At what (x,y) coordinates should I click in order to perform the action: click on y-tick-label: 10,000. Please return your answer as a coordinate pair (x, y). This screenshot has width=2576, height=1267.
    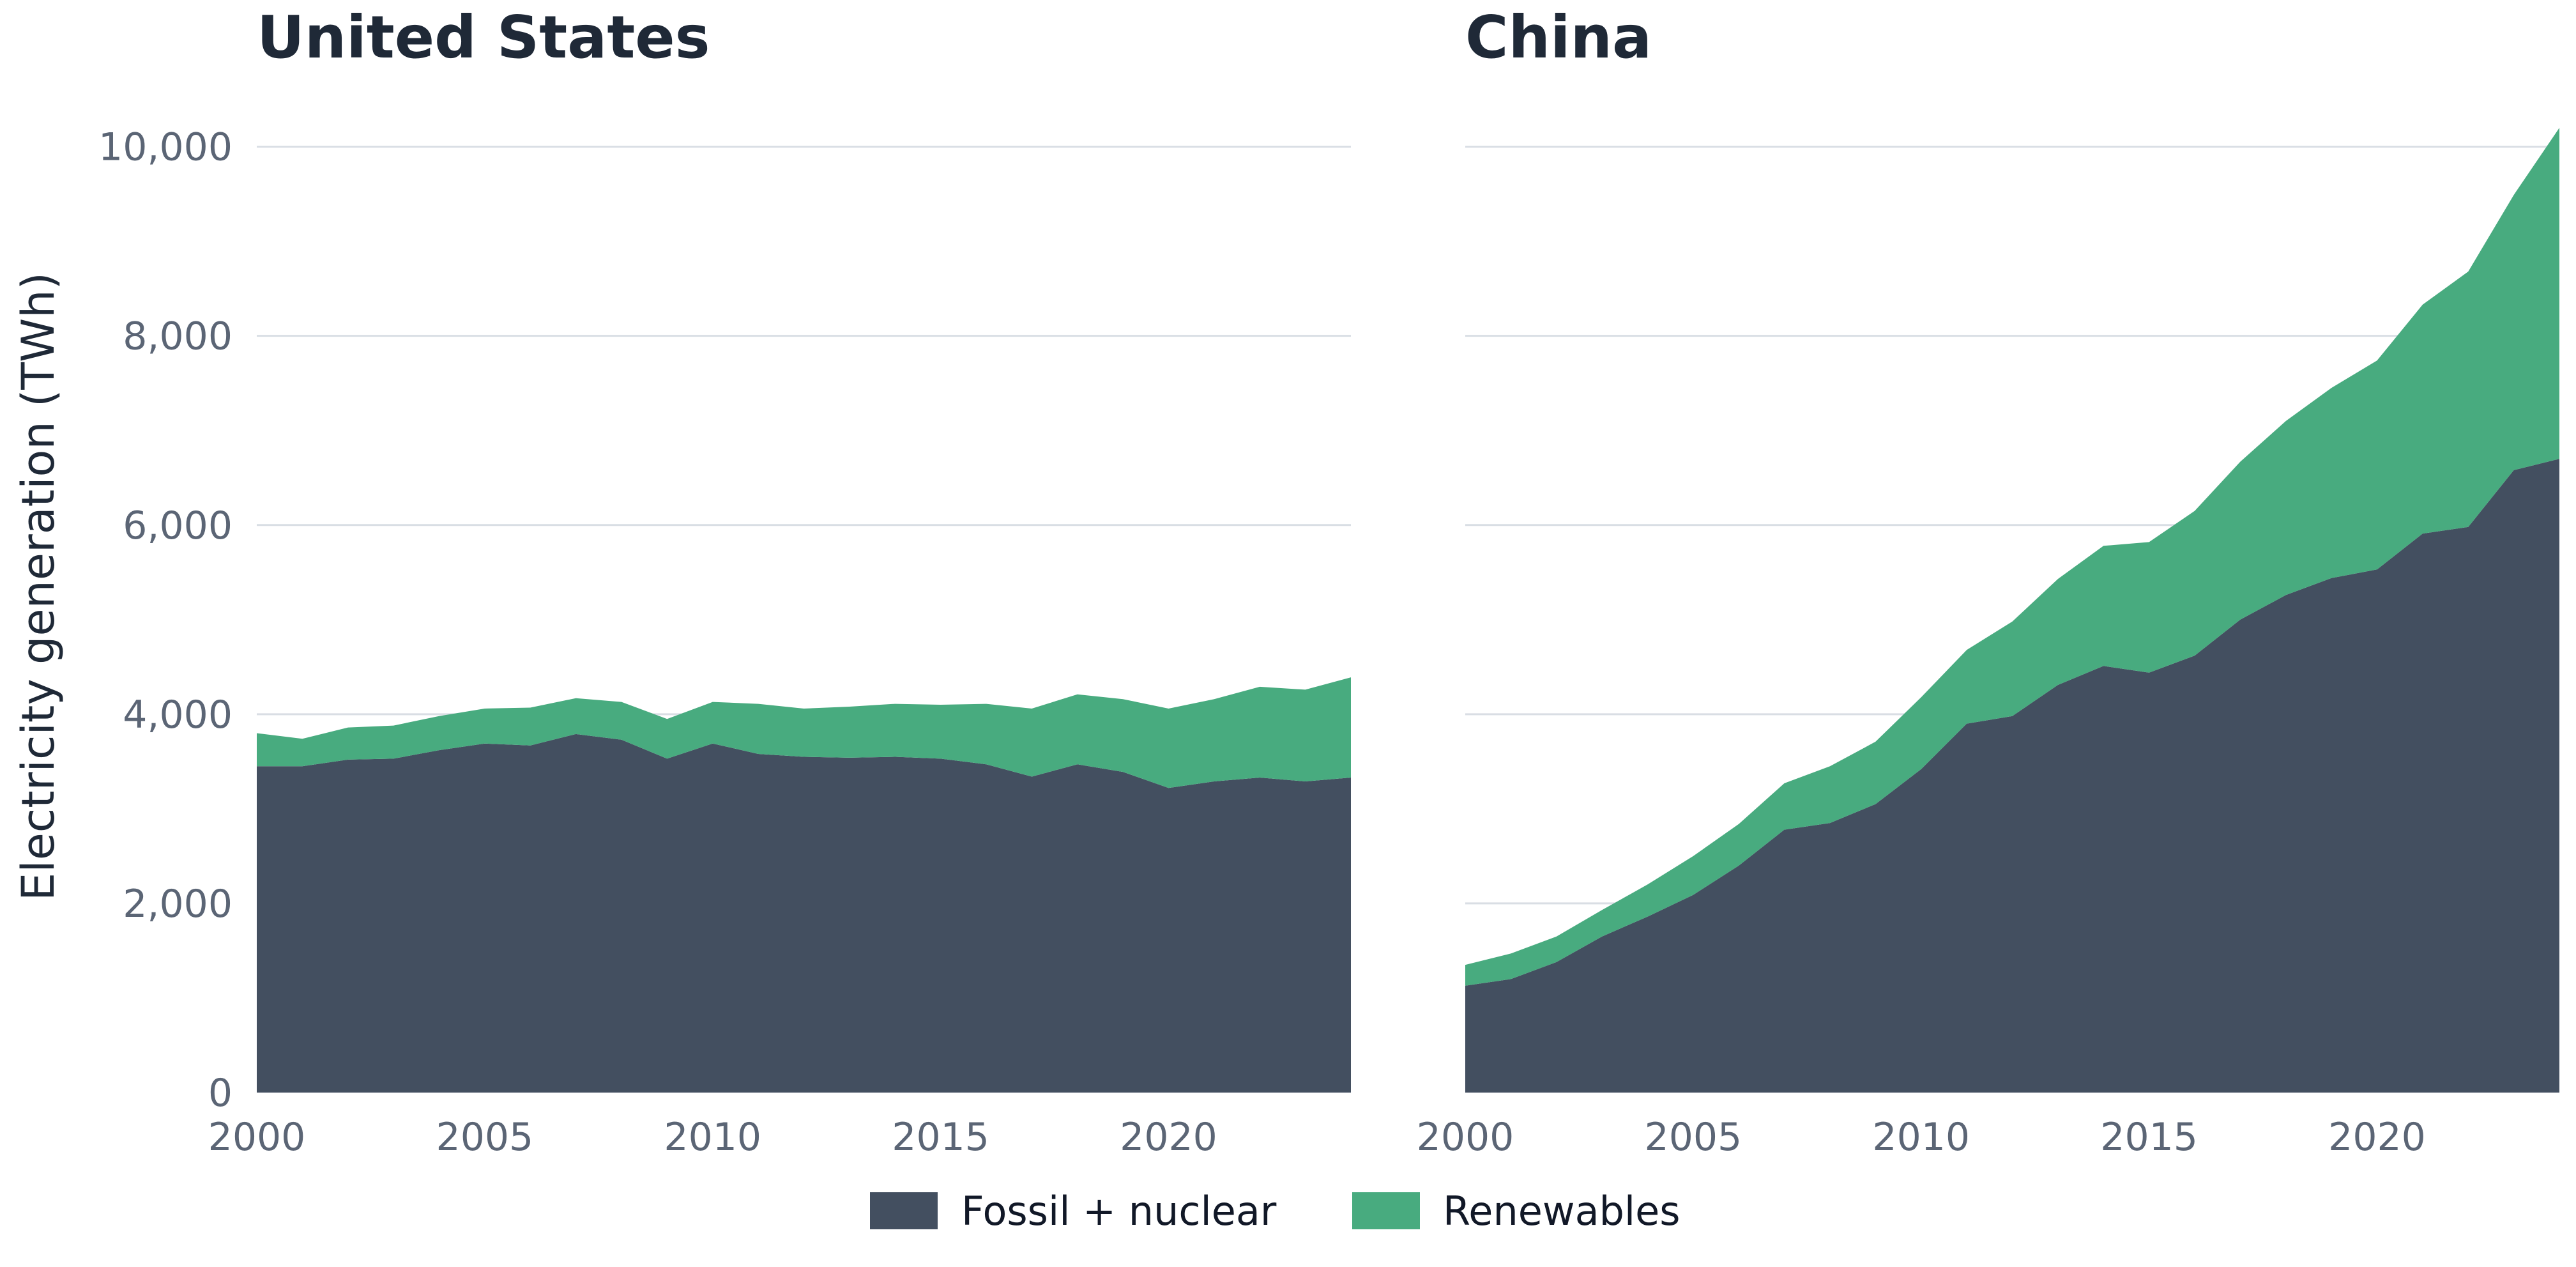
    Looking at the image, I should click on (165, 147).